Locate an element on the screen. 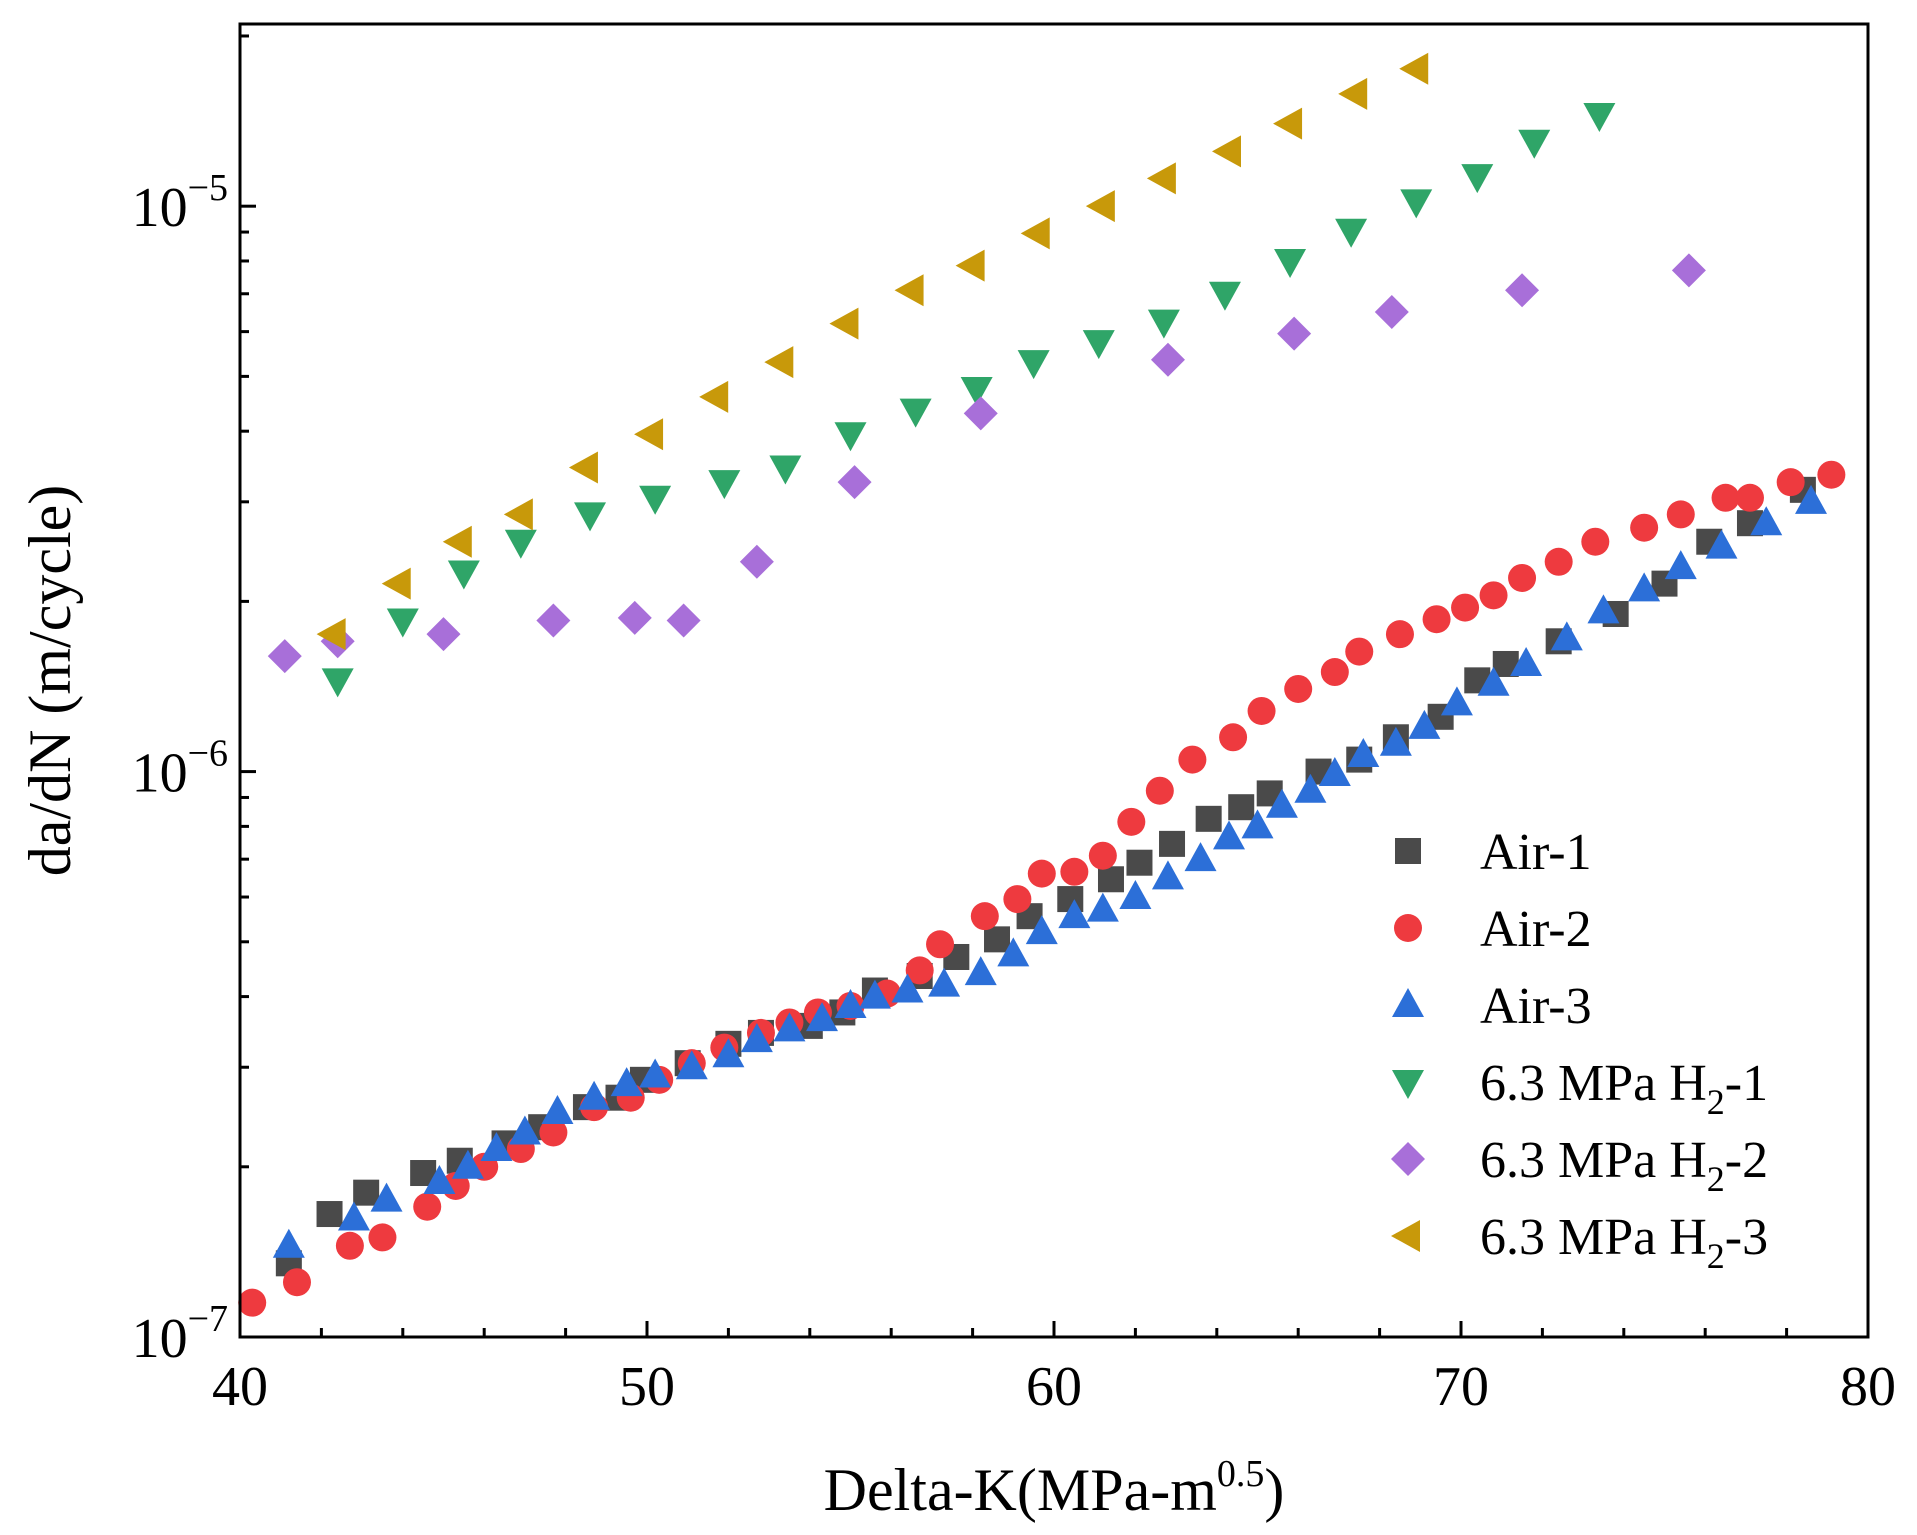 This screenshot has width=1917, height=1535. legend-item: Air-2 is located at coordinates (1493, 929).